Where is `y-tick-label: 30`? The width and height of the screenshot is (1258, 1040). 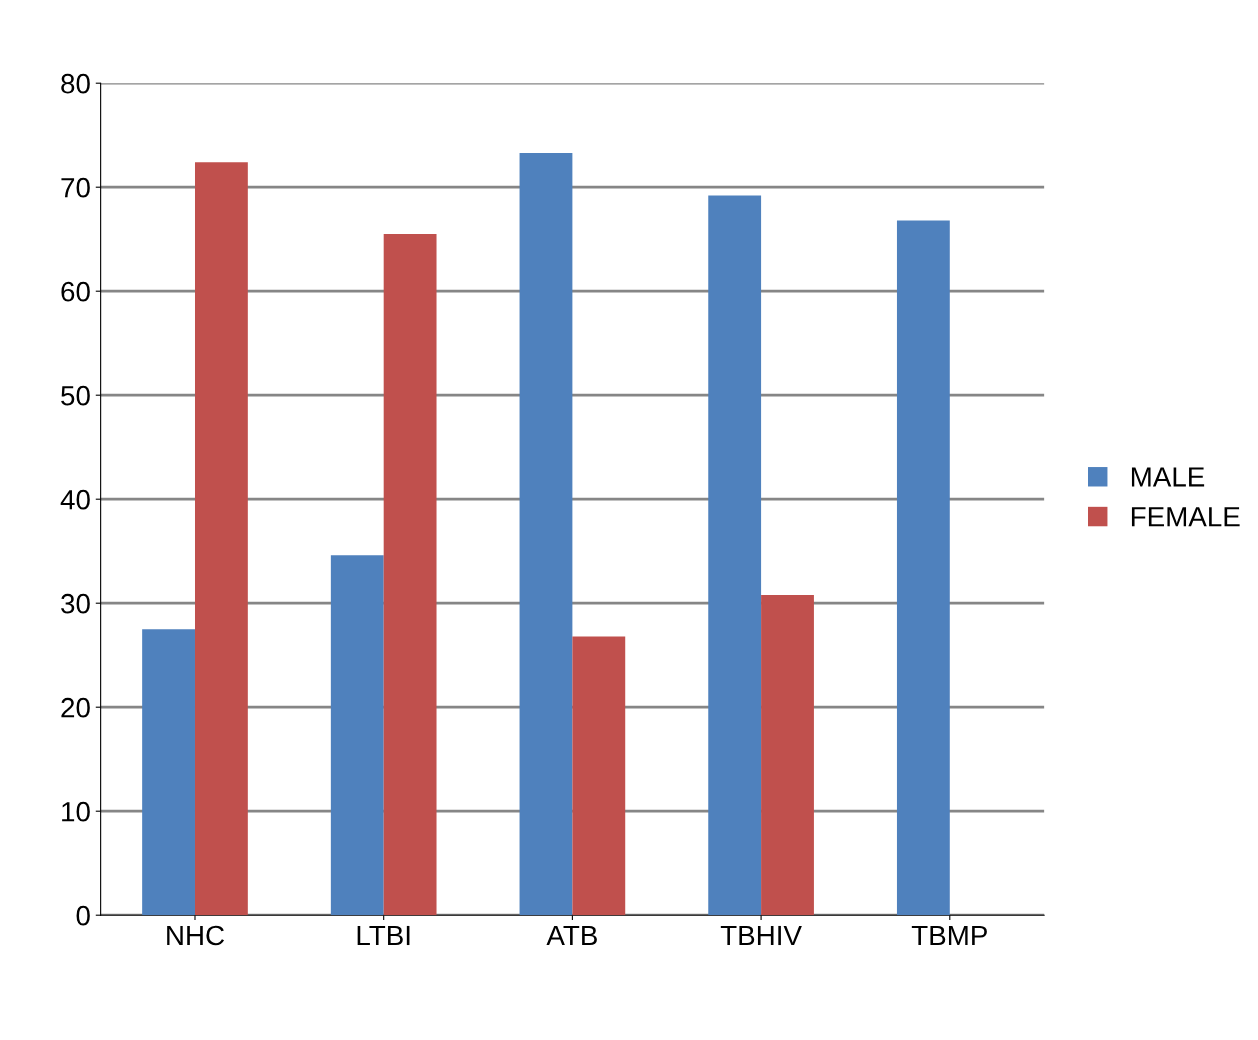
y-tick-label: 30 is located at coordinates (75, 603).